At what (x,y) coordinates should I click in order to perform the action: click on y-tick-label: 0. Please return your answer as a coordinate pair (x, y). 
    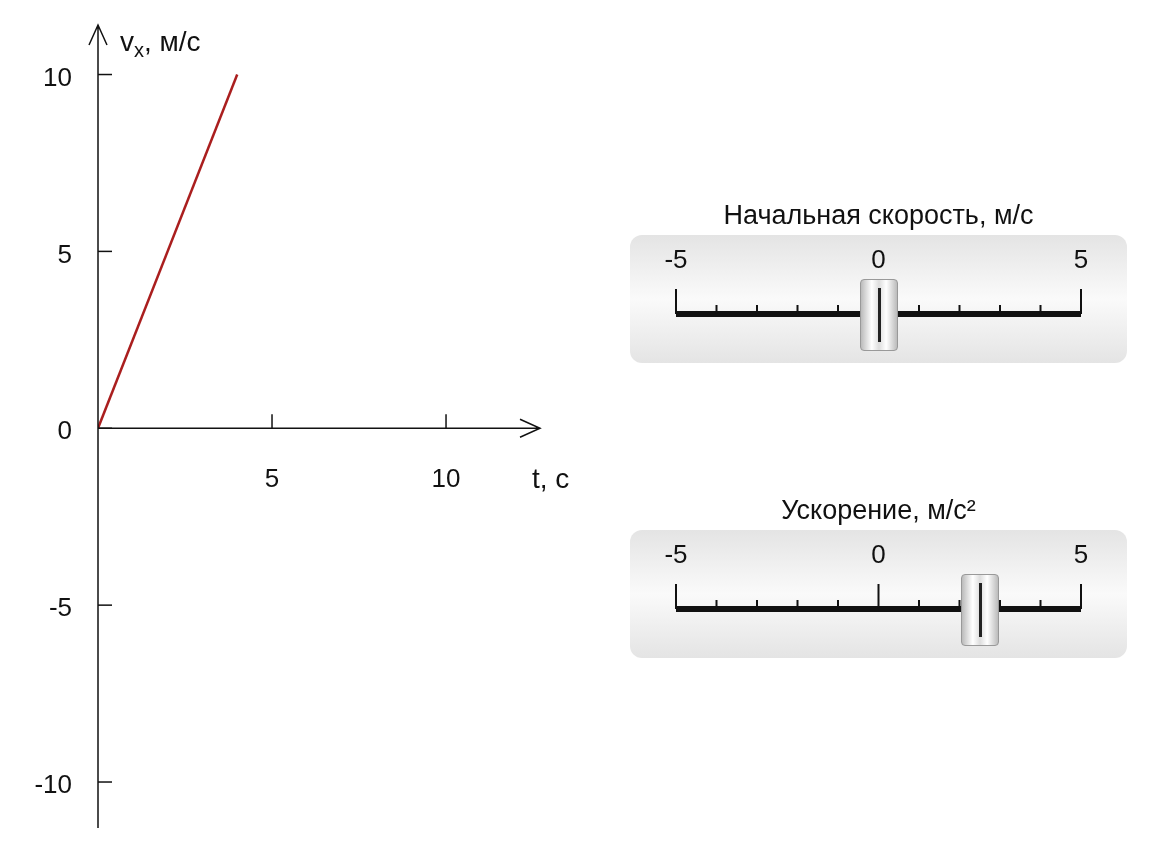
    Looking at the image, I should click on (64, 430).